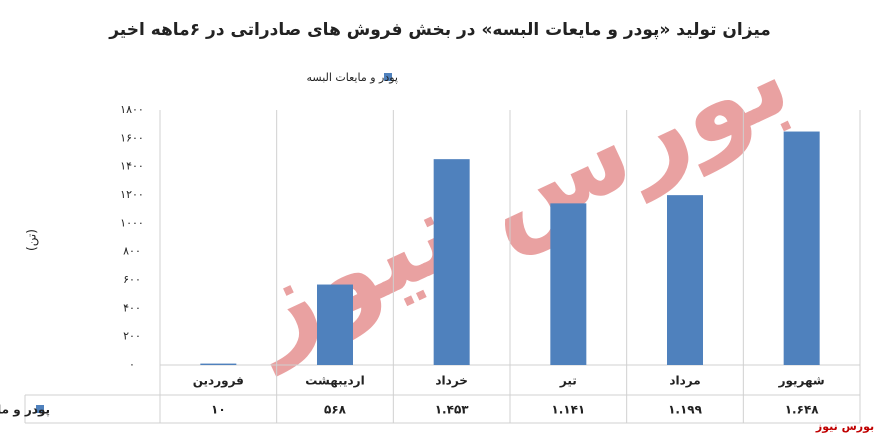 This screenshot has width=879, height=437. Describe the element at coordinates (132, 307) in the screenshot. I see `y-tick-label: ۴۰۰` at that location.